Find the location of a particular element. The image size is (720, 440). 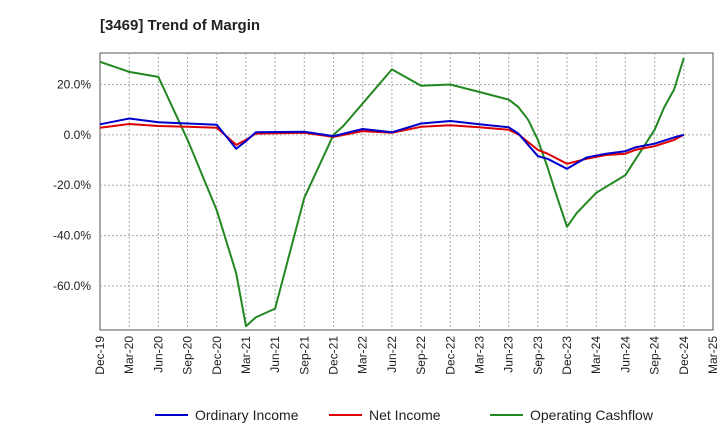

y-axis-labels: 20.0% 0.0% -20.0% -40.0% -60.0% is located at coordinates (72, 184).